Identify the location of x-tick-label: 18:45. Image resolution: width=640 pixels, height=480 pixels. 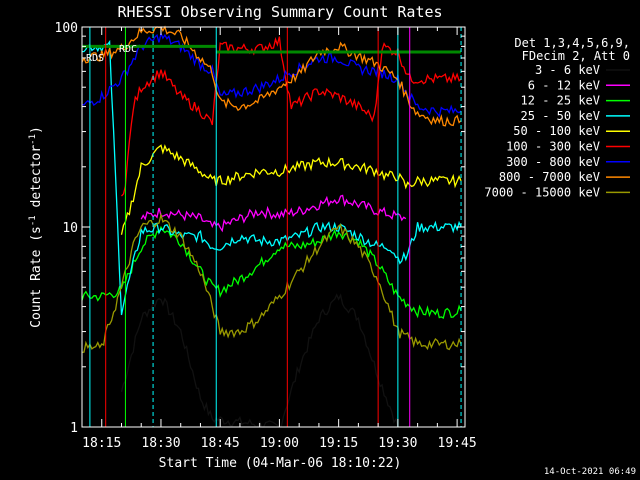
(220, 443).